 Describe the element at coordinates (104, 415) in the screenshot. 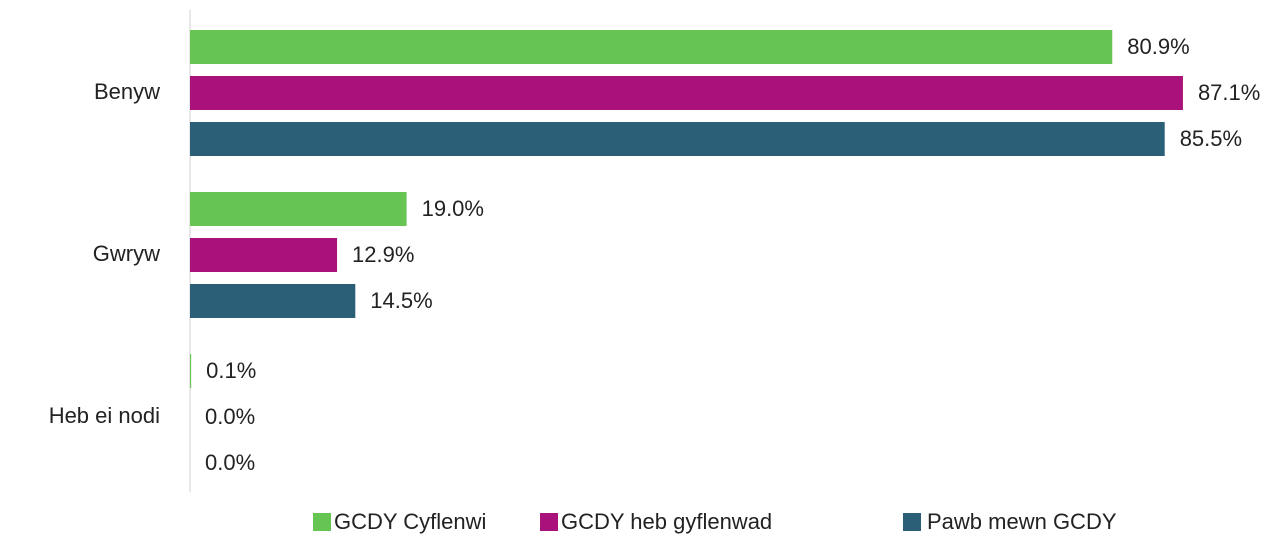

I see `y-tick-label: Heb ei nodi` at that location.